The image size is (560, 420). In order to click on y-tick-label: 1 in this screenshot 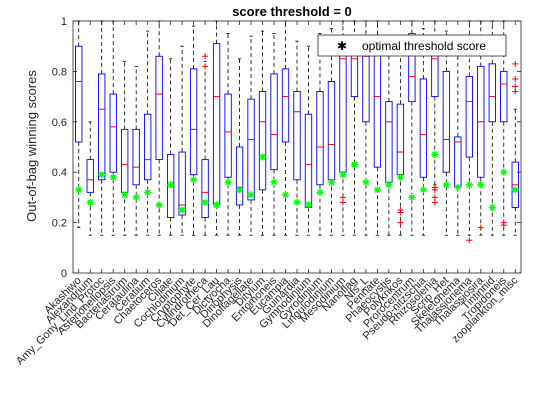, I will do `click(64, 22)`.